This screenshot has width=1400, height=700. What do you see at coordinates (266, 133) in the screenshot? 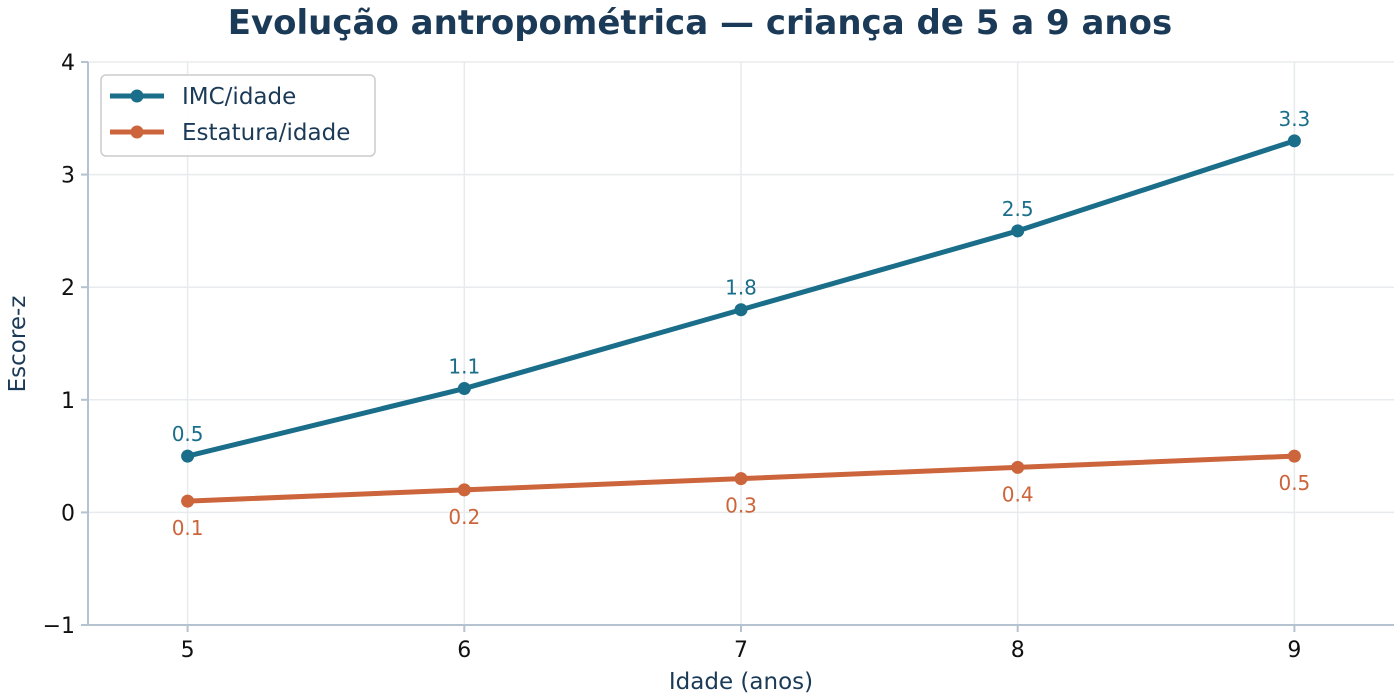
I see `legend-label-estatura: Estatura/idade` at bounding box center [266, 133].